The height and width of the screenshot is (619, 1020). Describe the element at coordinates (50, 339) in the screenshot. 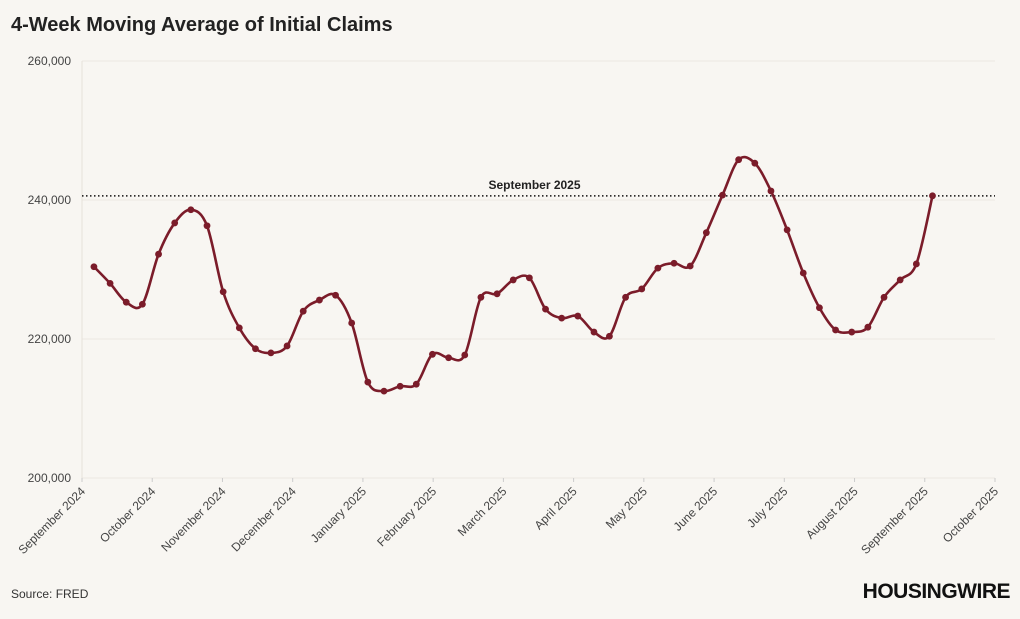

I see `y-tick-label: 220,000` at that location.